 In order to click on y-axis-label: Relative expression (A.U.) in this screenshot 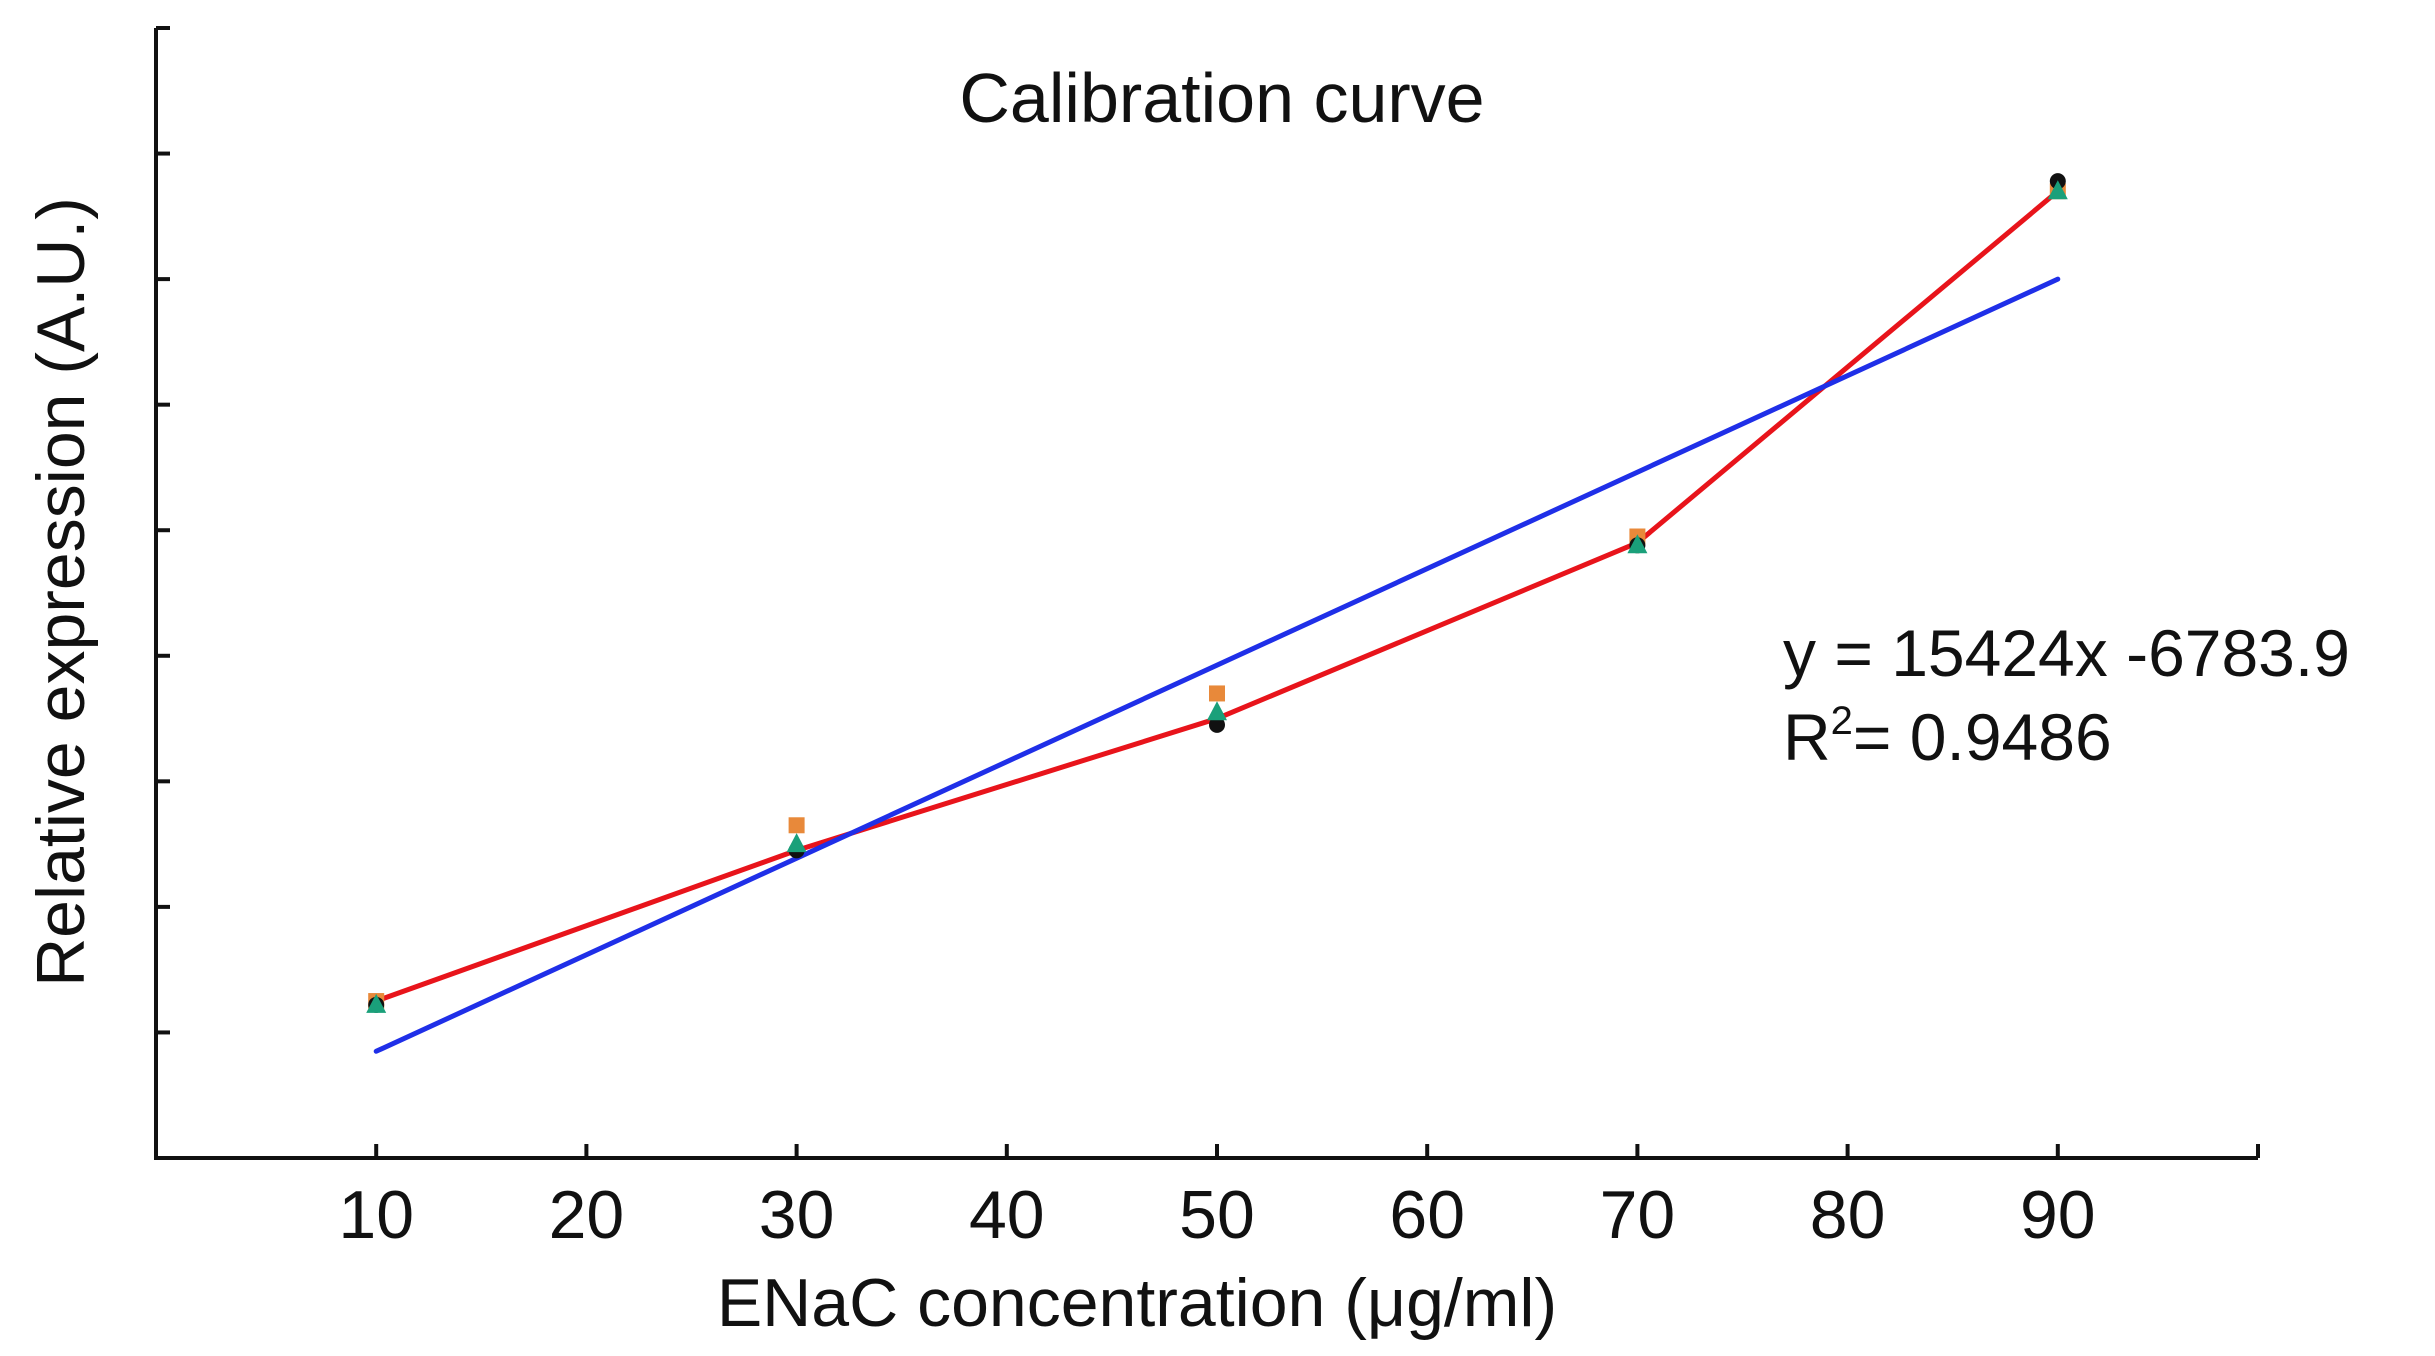, I will do `click(61, 592)`.